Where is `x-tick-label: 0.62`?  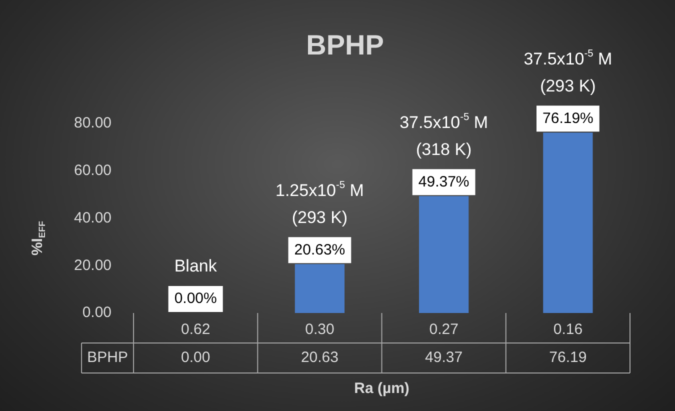 x-tick-label: 0.62 is located at coordinates (195, 329).